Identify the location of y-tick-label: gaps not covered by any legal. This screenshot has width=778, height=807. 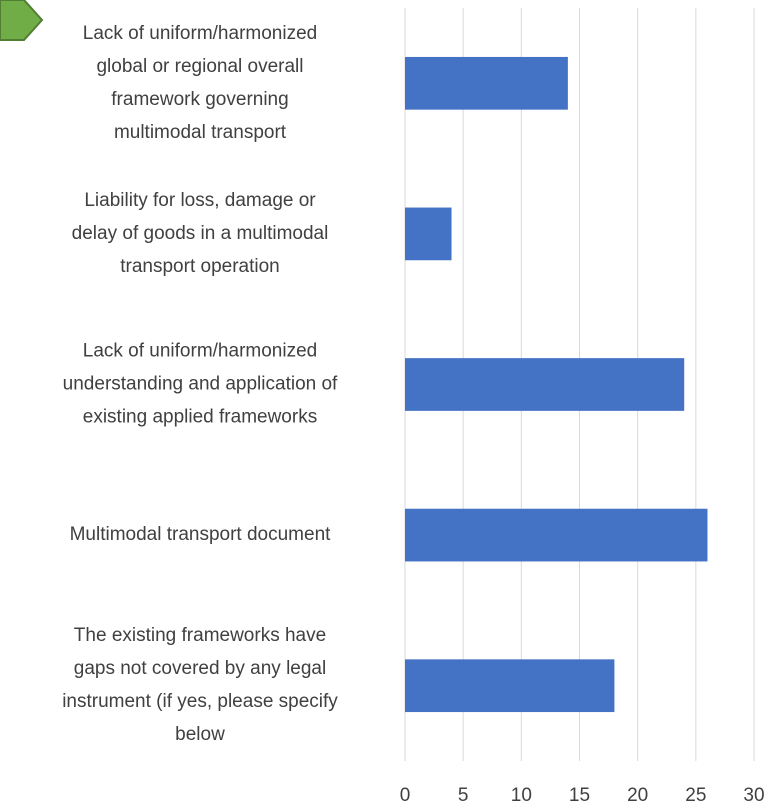
(200, 668).